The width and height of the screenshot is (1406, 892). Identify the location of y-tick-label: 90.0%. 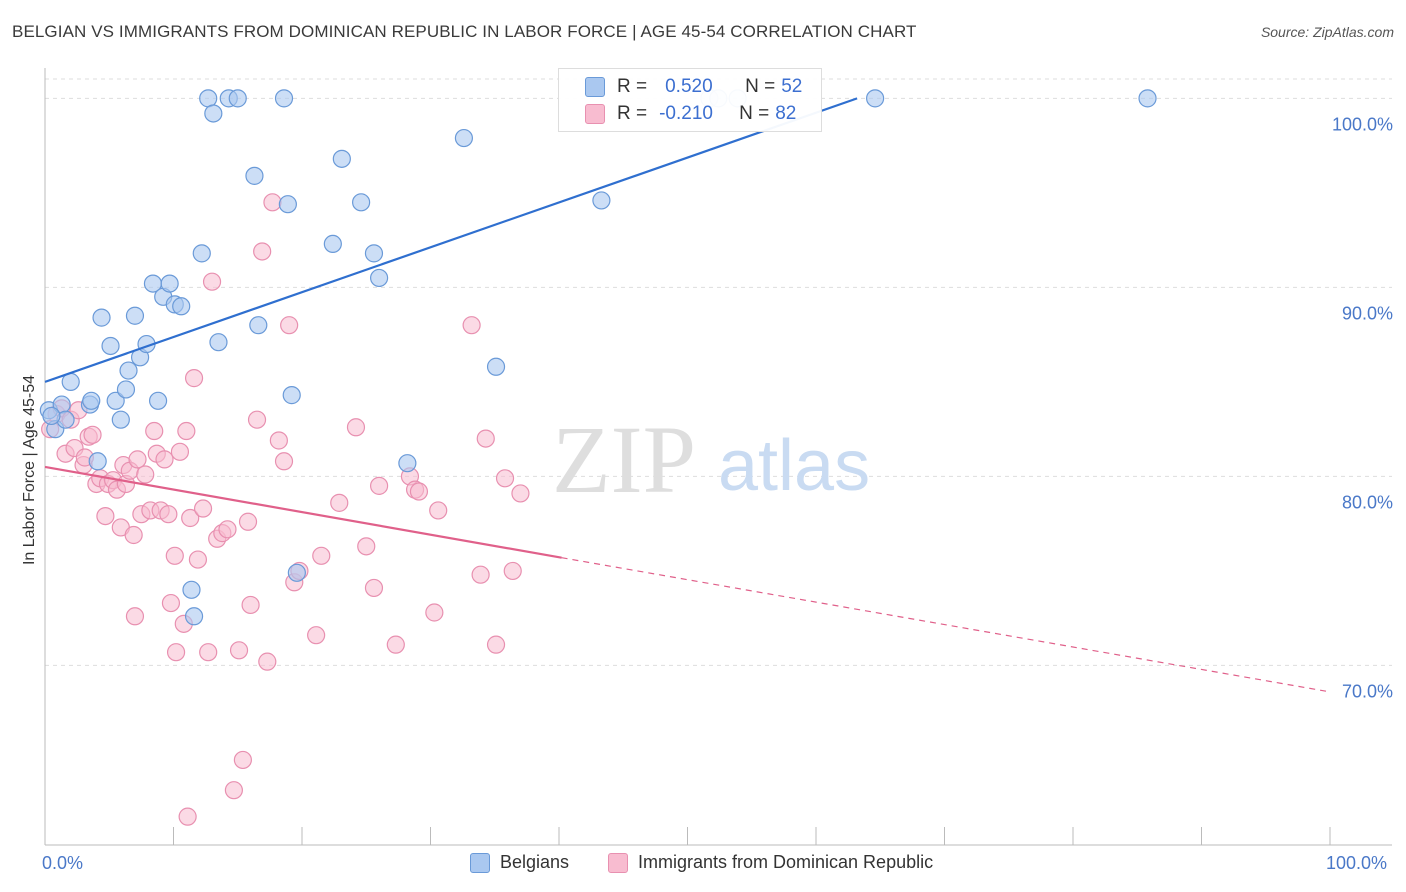
(1367, 313).